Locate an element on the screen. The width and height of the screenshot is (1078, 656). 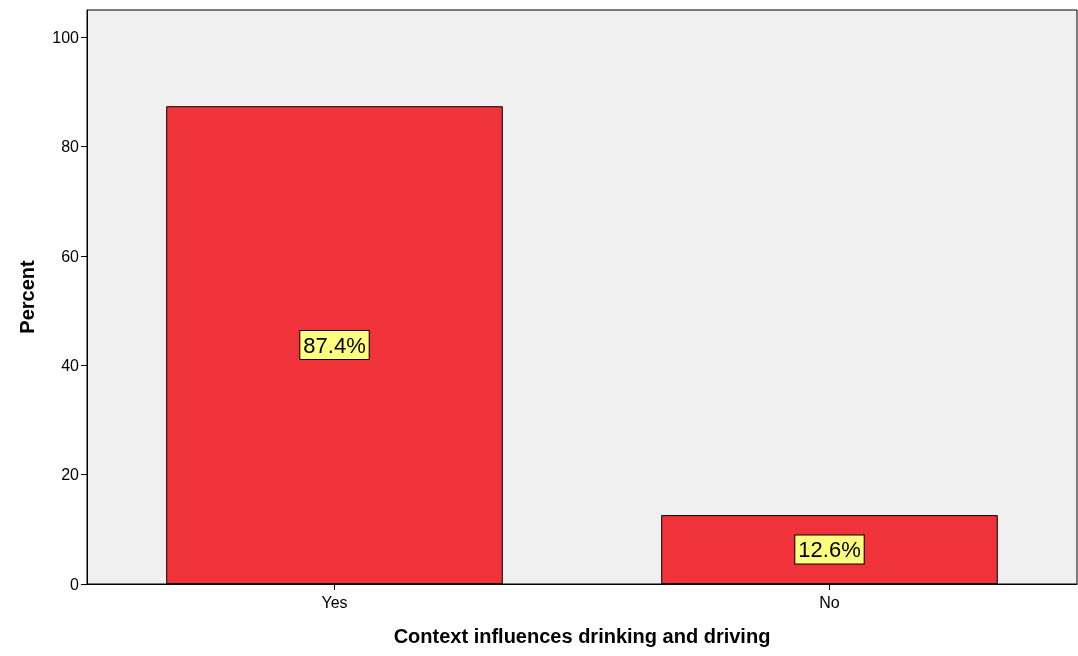
y-tick-label: 0 is located at coordinates (75, 584).